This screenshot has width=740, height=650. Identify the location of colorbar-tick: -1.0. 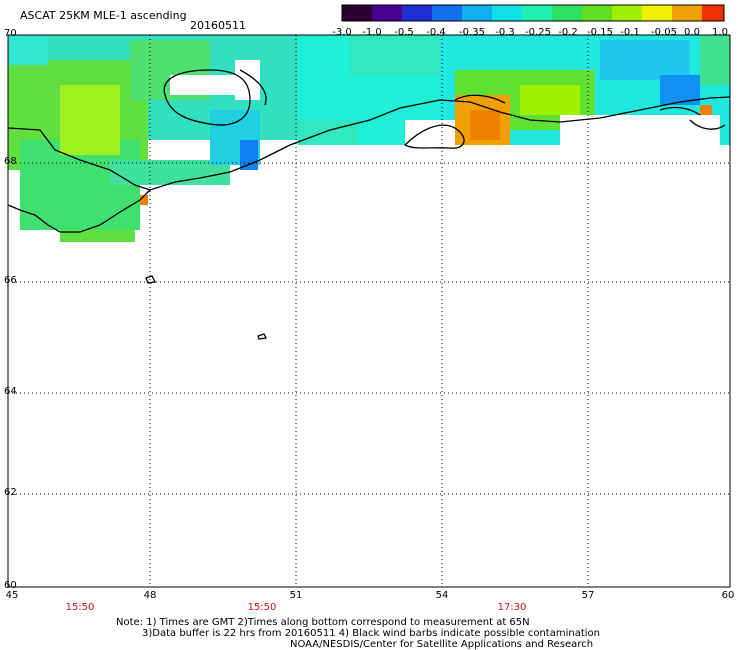
(372, 32).